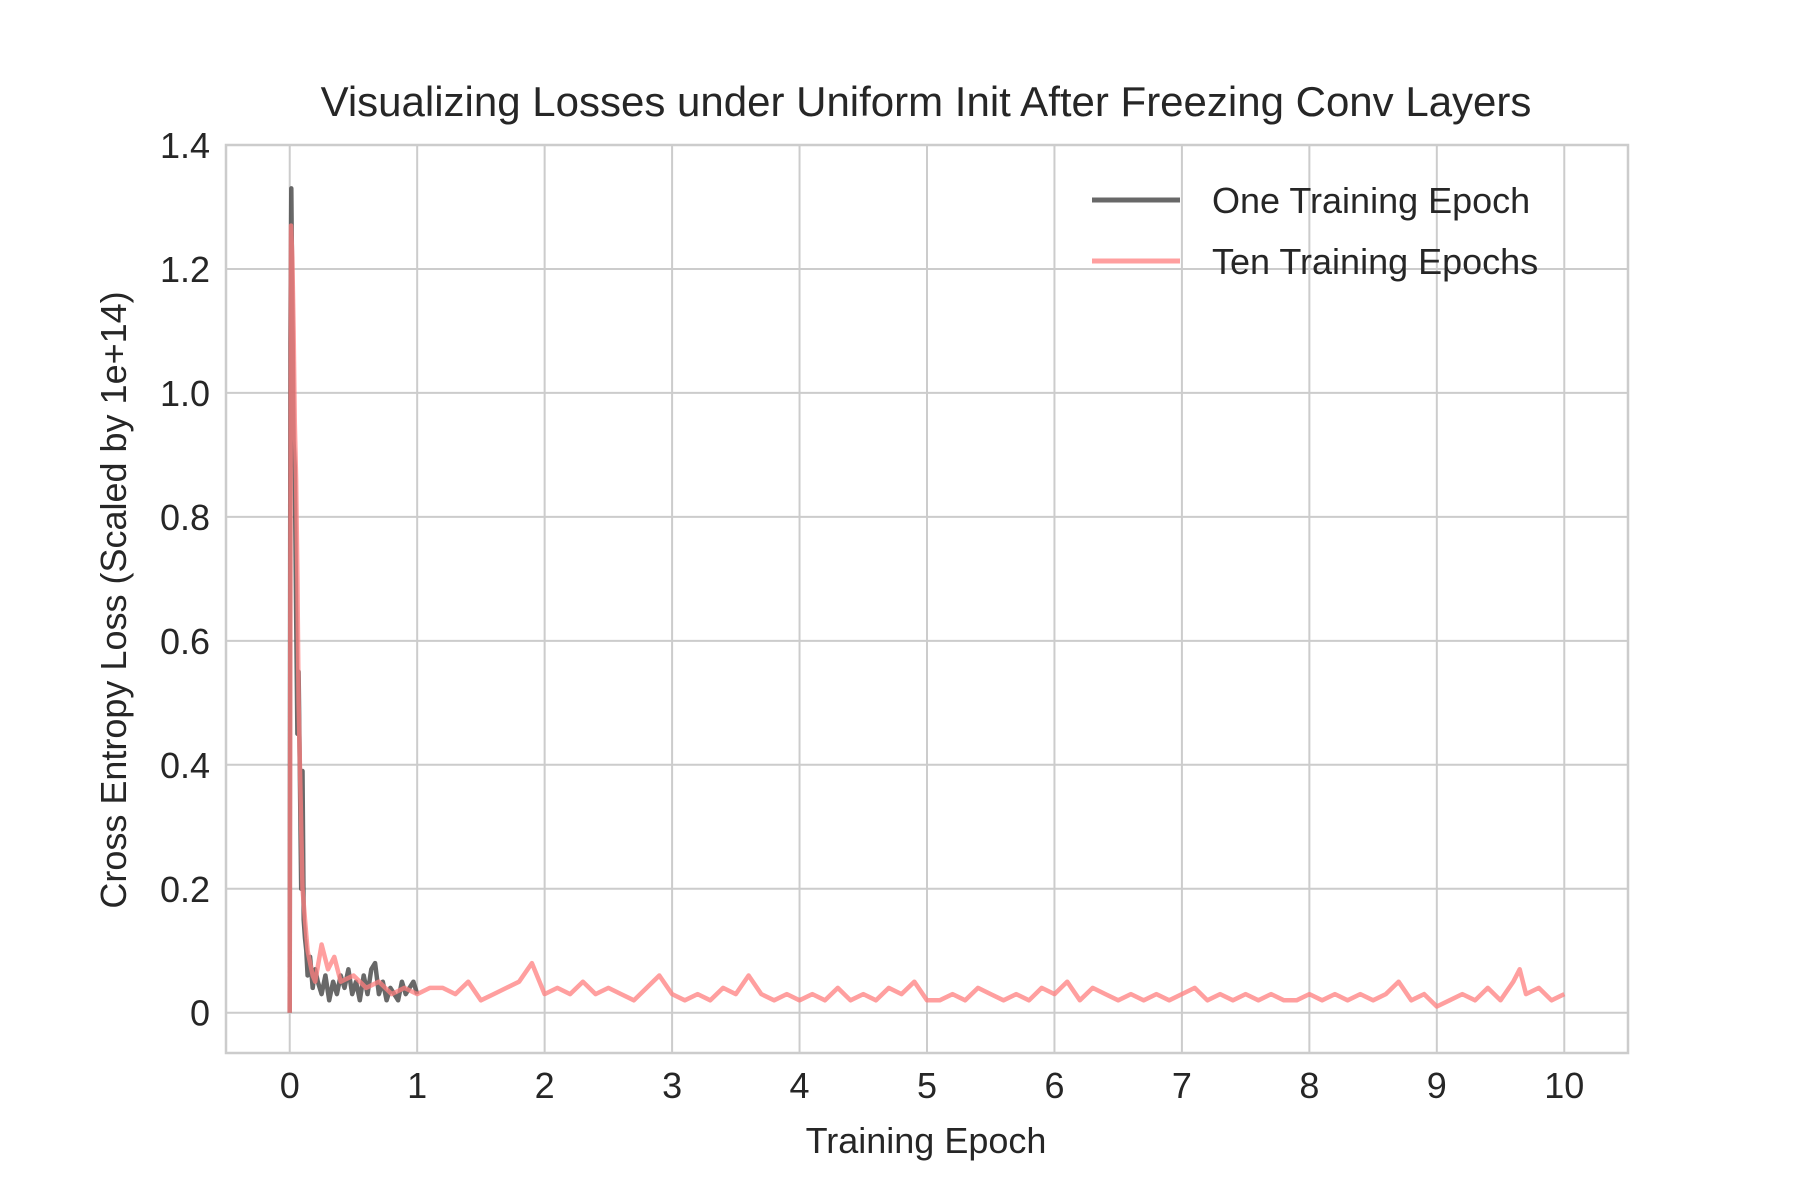 This screenshot has width=1800, height=1200. Describe the element at coordinates (1309, 1085) in the screenshot. I see `x-tick-label: 8` at that location.